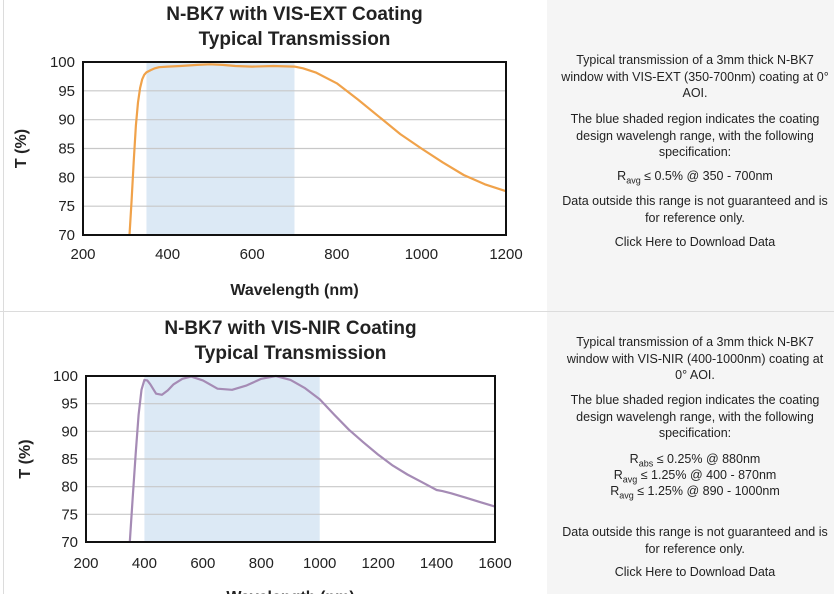  Describe the element at coordinates (695, 177) in the screenshot. I see `spec-line: Ravg ≤ 0.5% @ 350 - 700nm` at that location.